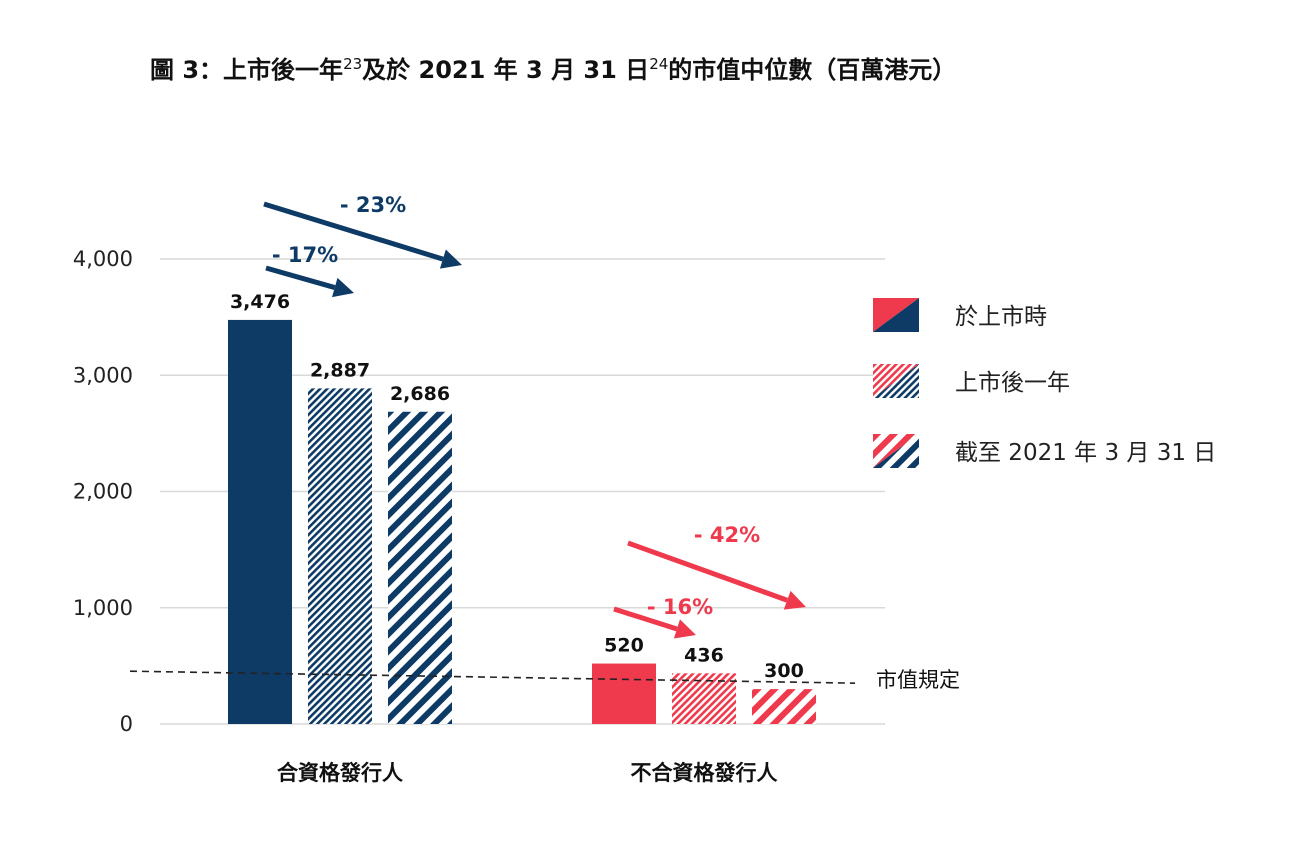 This screenshot has width=1298, height=848. Describe the element at coordinates (680, 607) in the screenshot. I see `change-percent-label: - 16%` at that location.